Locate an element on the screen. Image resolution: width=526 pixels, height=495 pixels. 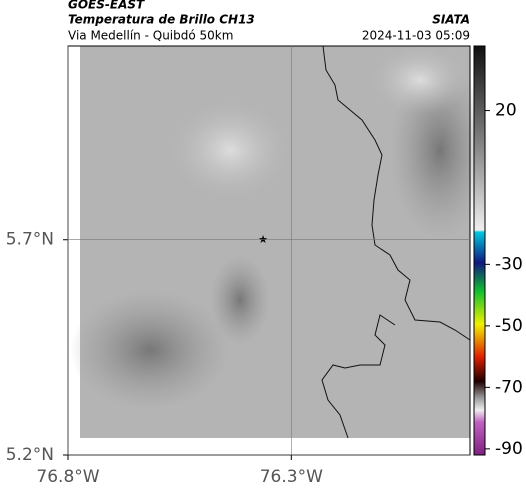
lat-tick-label: 5.7°N is located at coordinates (30, 240).